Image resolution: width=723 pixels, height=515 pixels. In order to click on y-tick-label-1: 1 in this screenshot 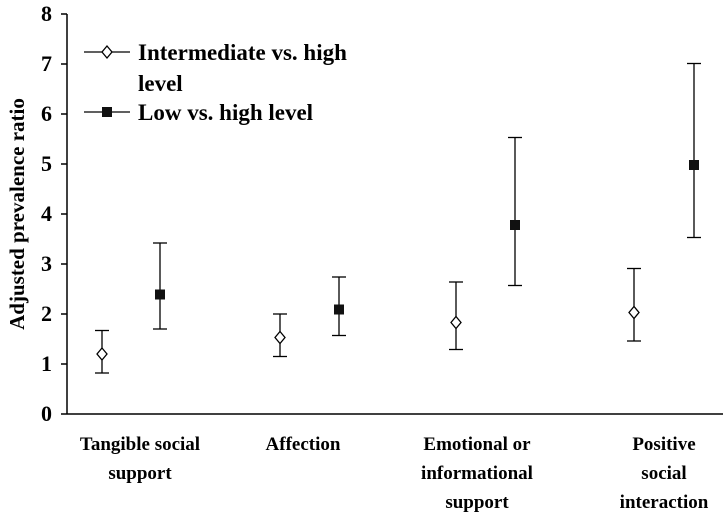, I will do `click(46, 363)`.